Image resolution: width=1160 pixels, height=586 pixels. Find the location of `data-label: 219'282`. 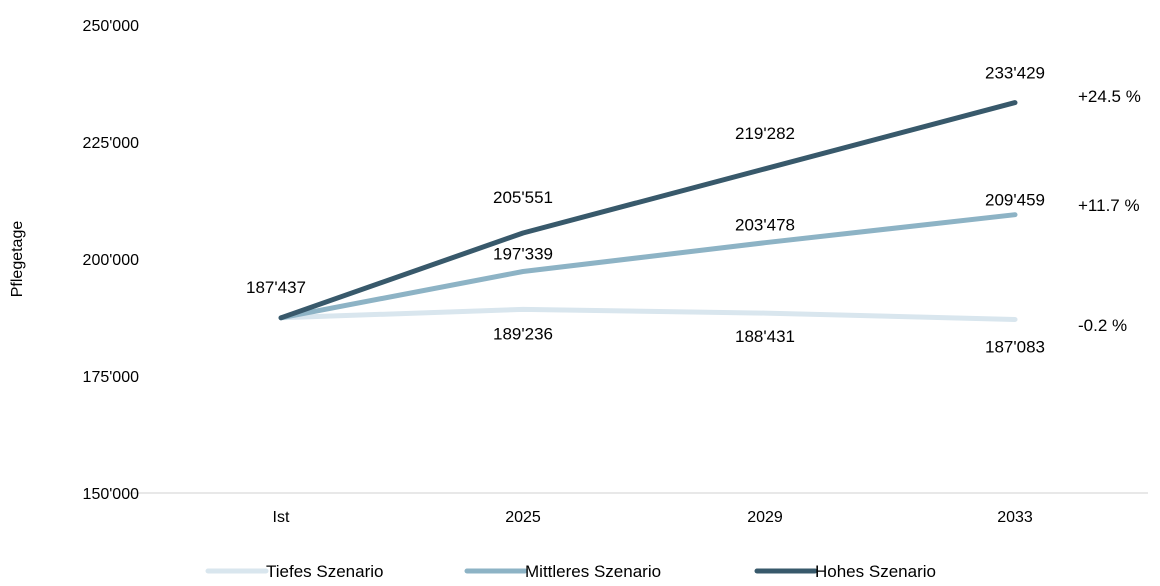

data-label: 219'282 is located at coordinates (765, 133).